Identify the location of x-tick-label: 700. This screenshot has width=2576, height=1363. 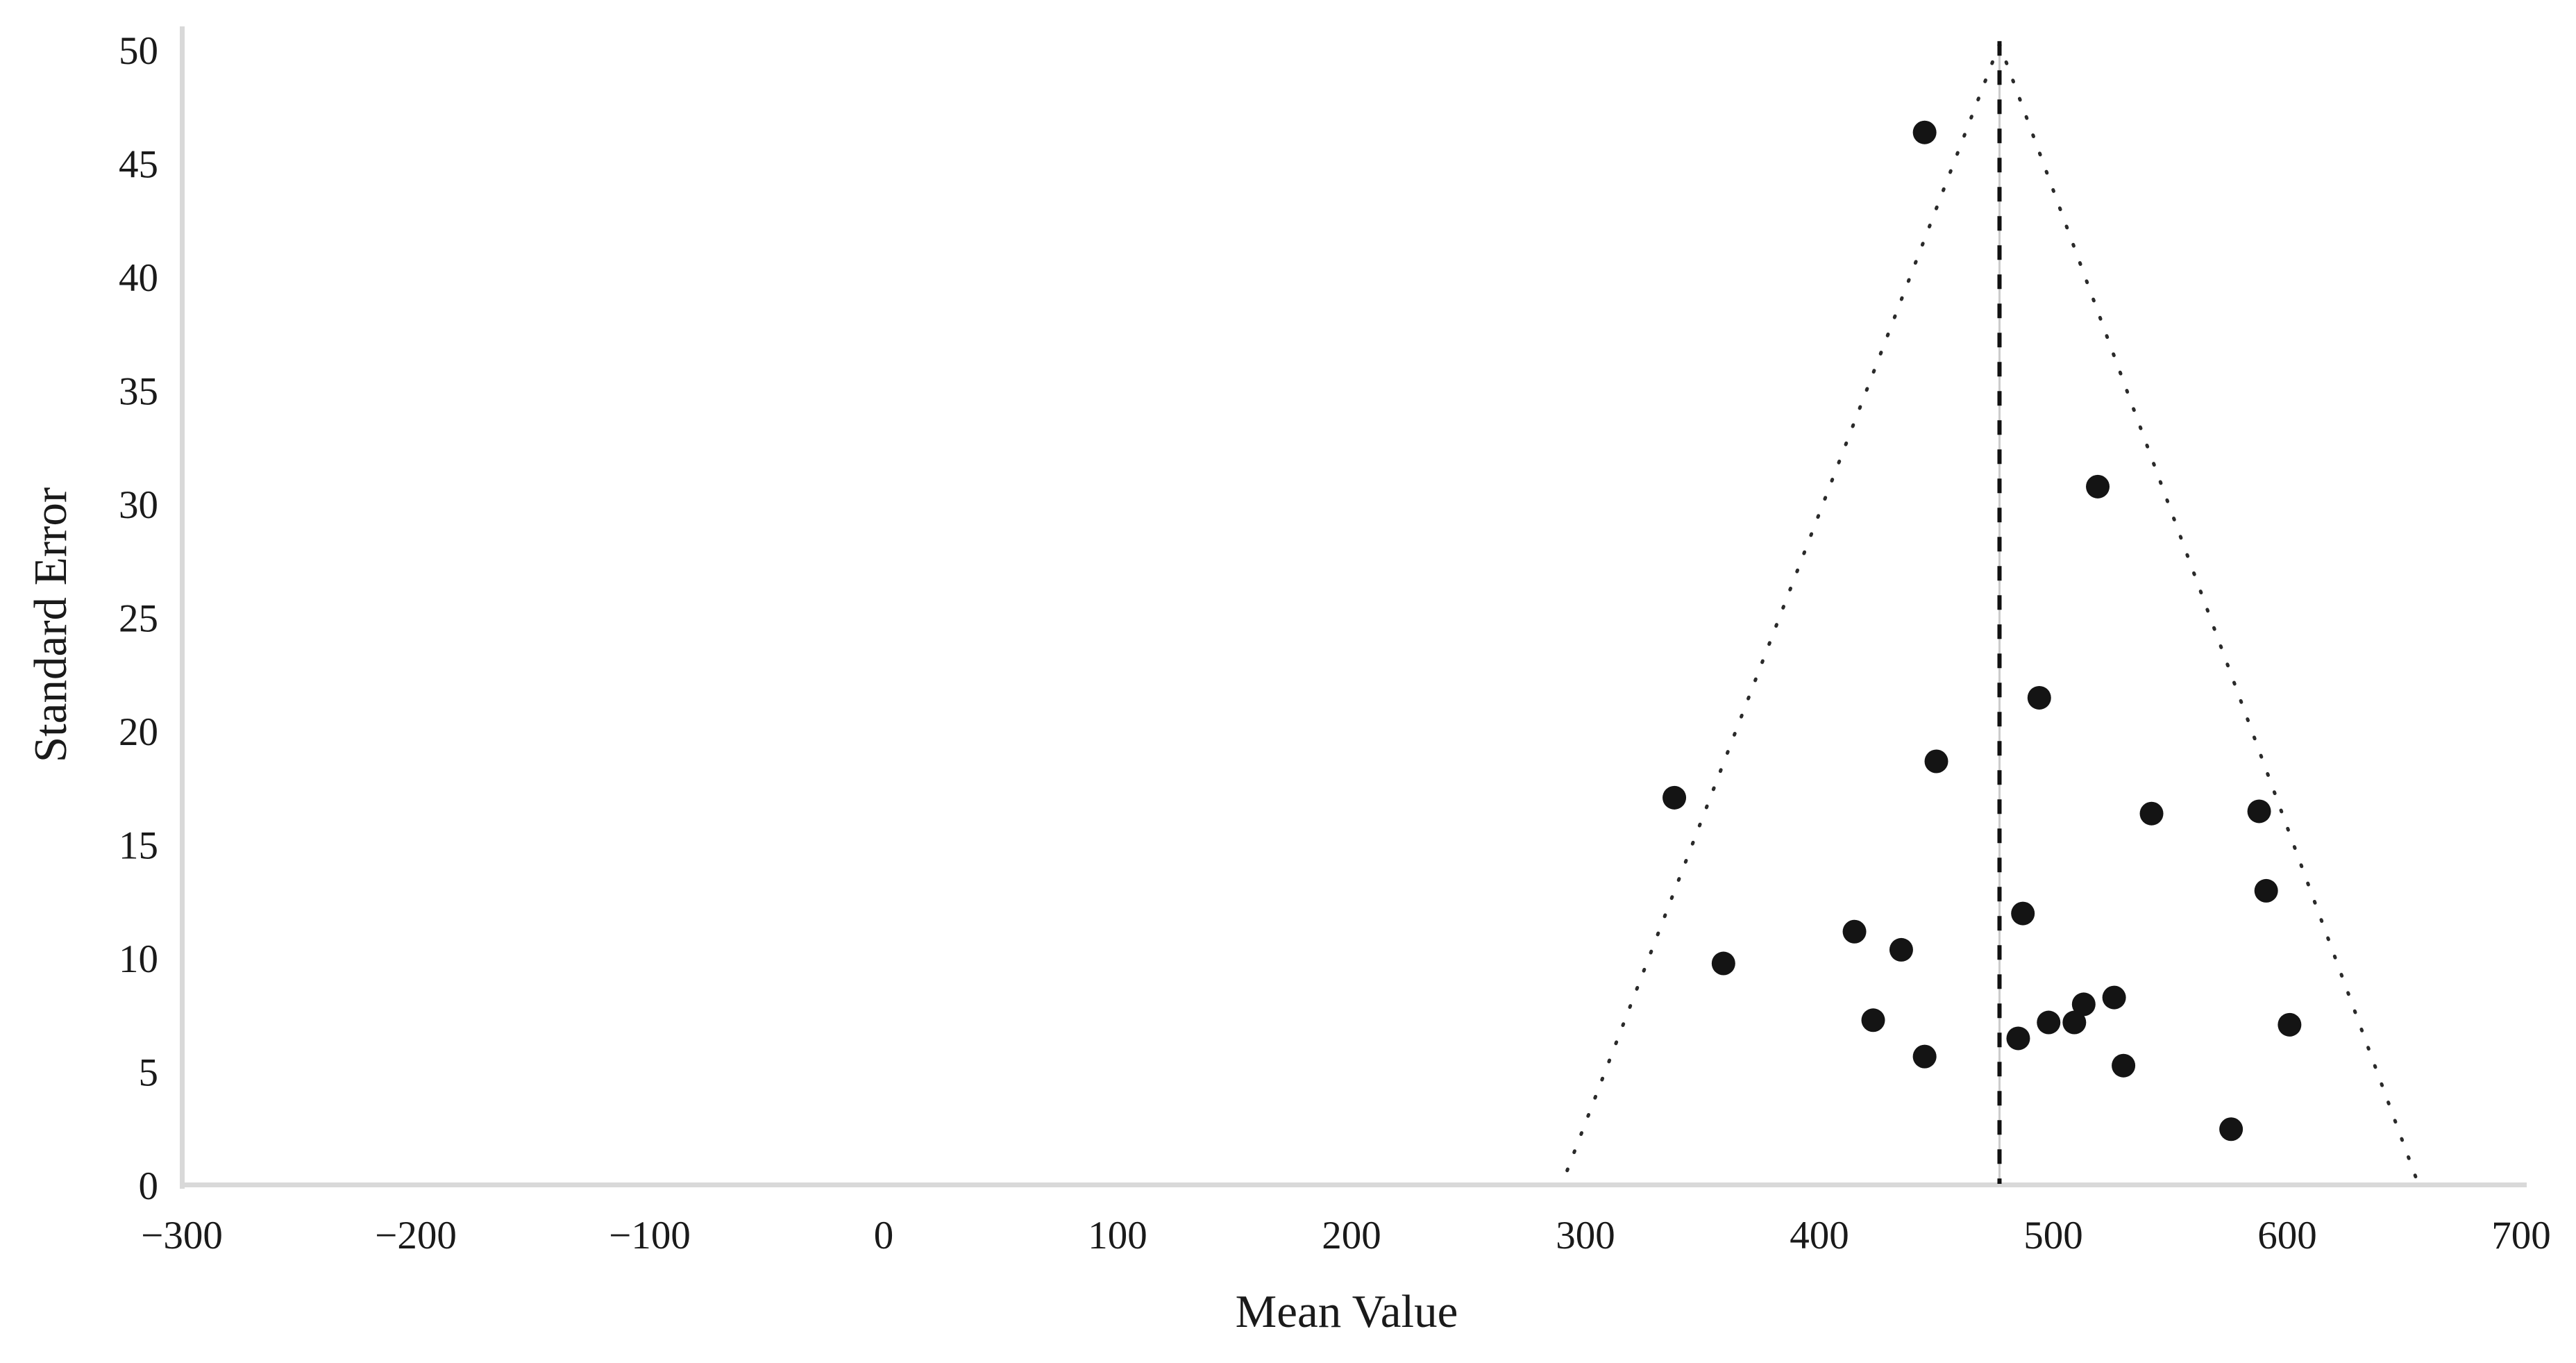
(2521, 1235).